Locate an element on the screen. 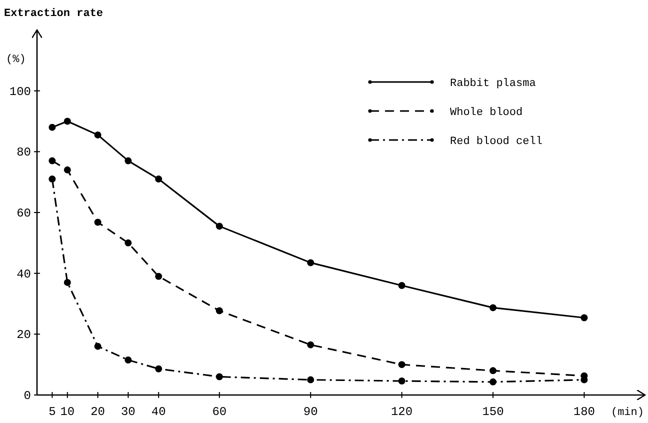 The image size is (648, 423). legend-entry: Rabbit plasma is located at coordinates (452, 84).